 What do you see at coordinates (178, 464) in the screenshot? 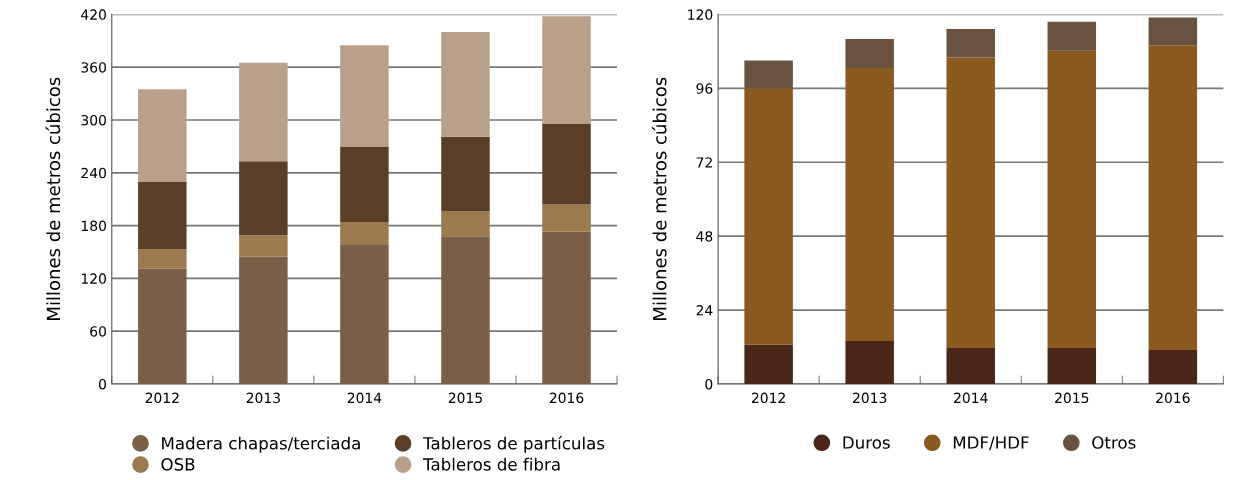
I see `legend-label: OSB` at bounding box center [178, 464].